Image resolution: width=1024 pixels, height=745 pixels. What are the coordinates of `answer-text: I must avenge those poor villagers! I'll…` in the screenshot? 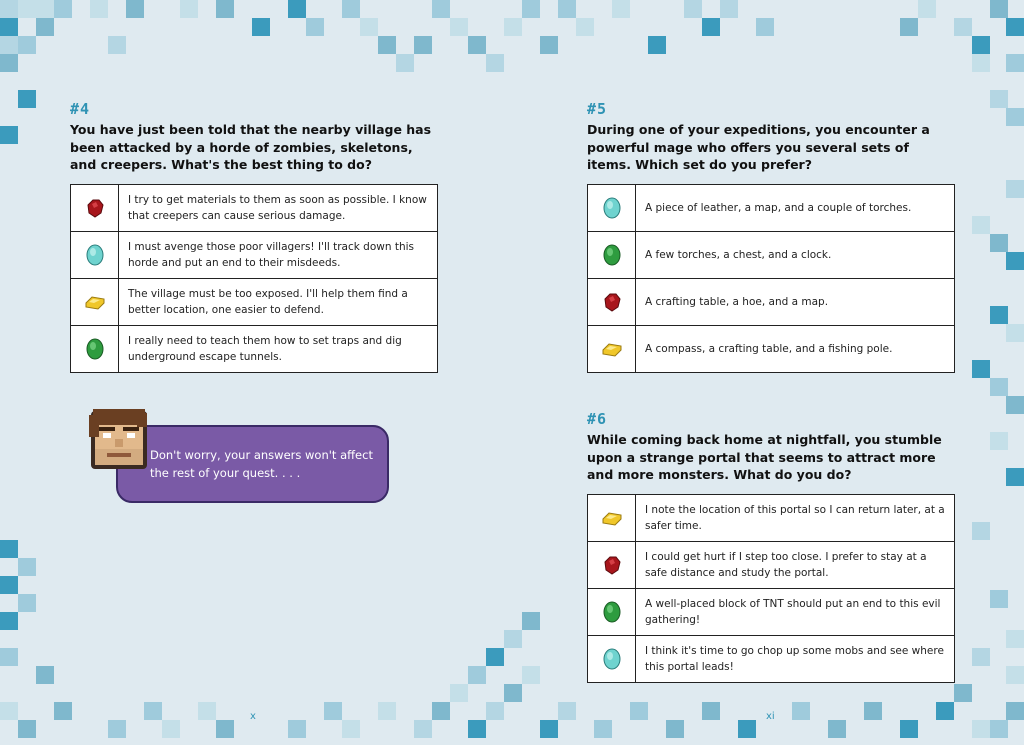 It's located at (278, 254).